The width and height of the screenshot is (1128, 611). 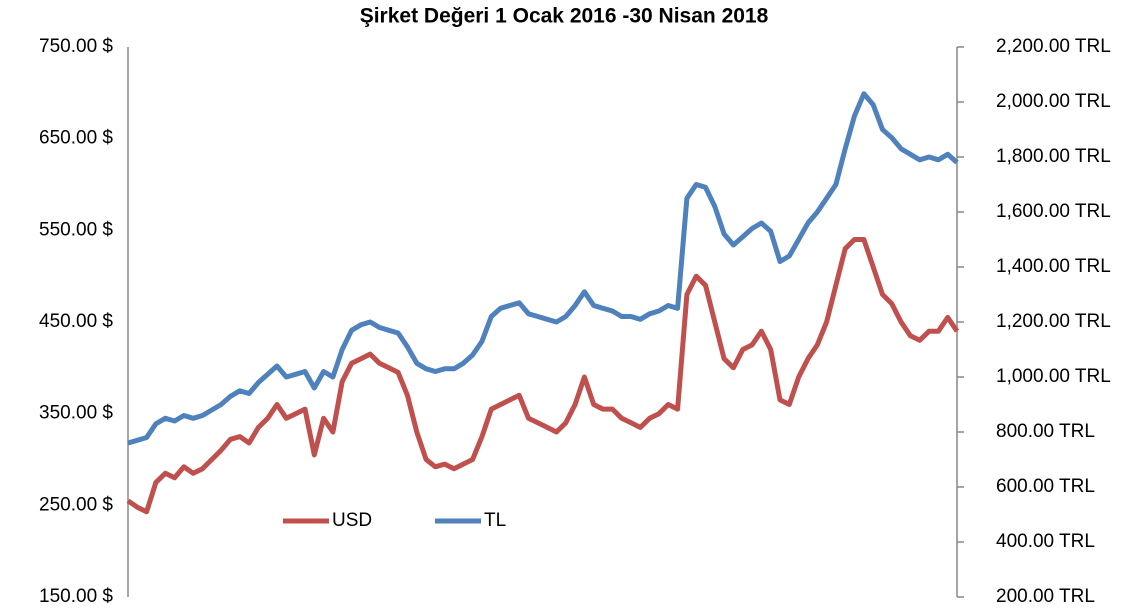 I want to click on y-tick-label: 350.00 $, so click(x=76, y=413).